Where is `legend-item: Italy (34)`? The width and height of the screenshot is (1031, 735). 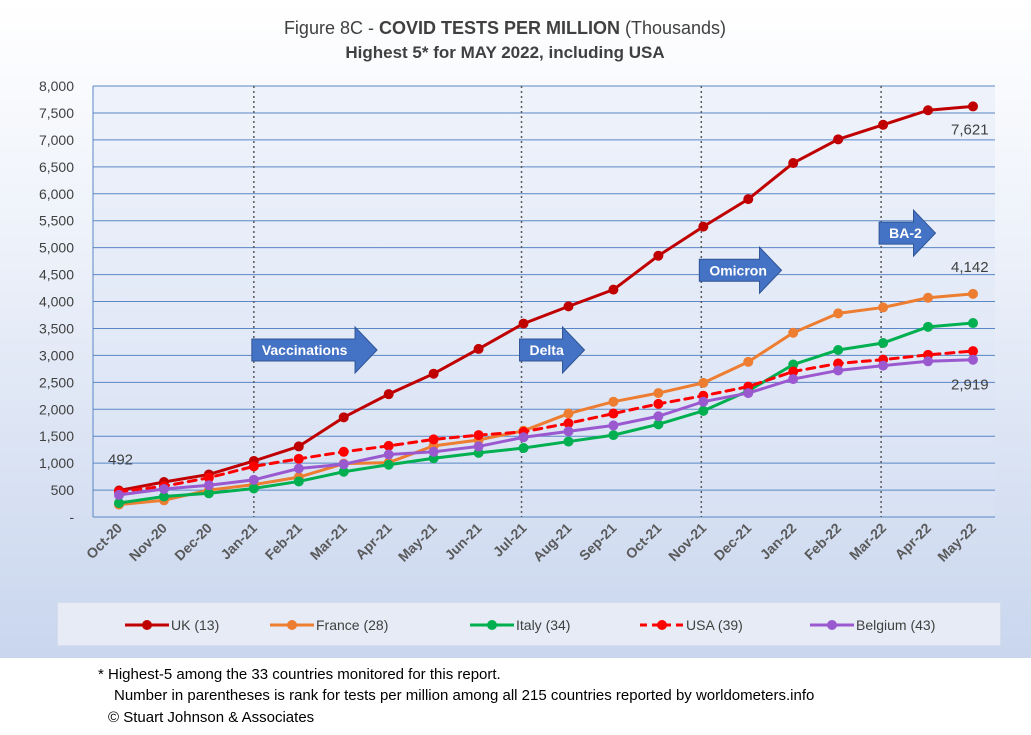 legend-item: Italy (34) is located at coordinates (519, 625).